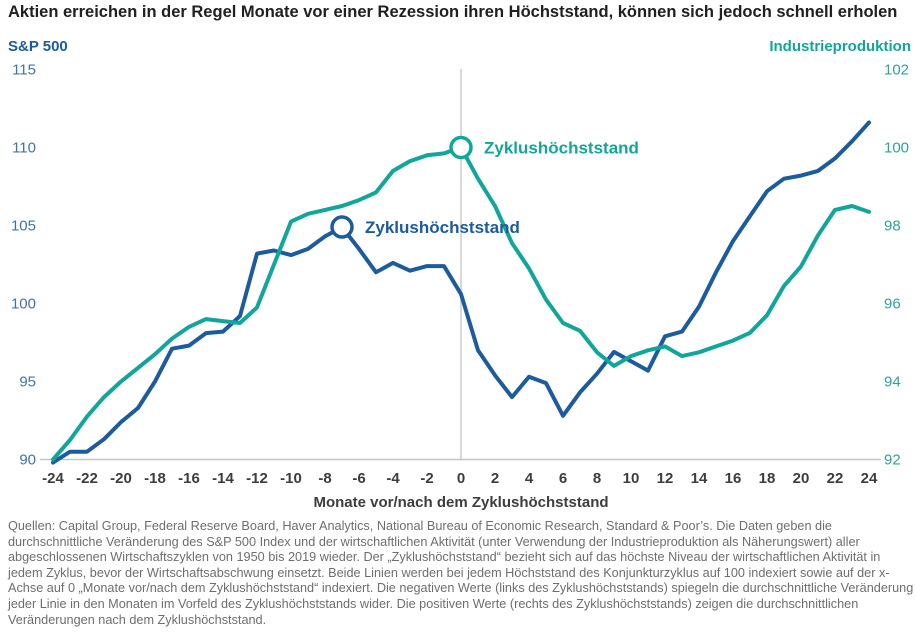 This screenshot has height=637, width=916. Describe the element at coordinates (892, 304) in the screenshot. I see `right-axis-tick-label: 96` at that location.